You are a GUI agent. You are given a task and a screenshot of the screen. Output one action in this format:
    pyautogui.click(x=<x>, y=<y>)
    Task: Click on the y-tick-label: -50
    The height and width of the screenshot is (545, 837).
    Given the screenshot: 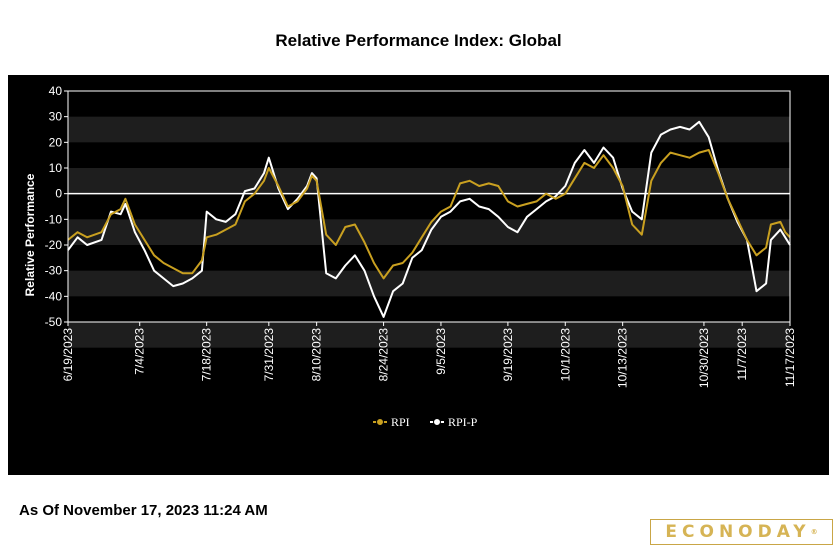 What is the action you would take?
    pyautogui.click(x=54, y=322)
    